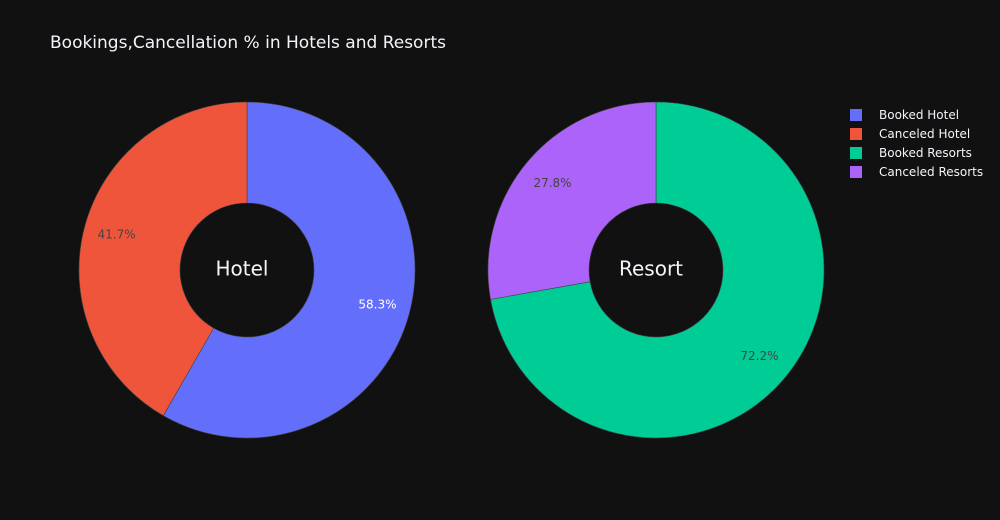 The image size is (1000, 520). What do you see at coordinates (242, 269) in the screenshot?
I see `donut-center-label: Hotel` at bounding box center [242, 269].